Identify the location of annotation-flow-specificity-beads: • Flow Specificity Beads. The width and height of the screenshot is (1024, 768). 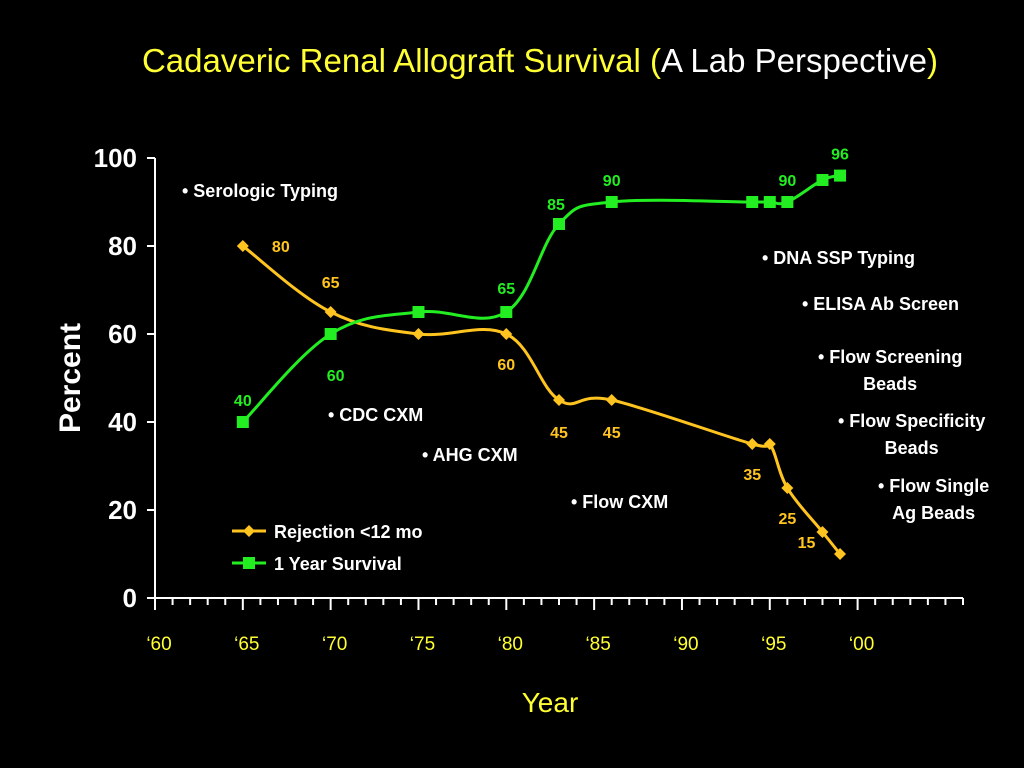
(912, 434).